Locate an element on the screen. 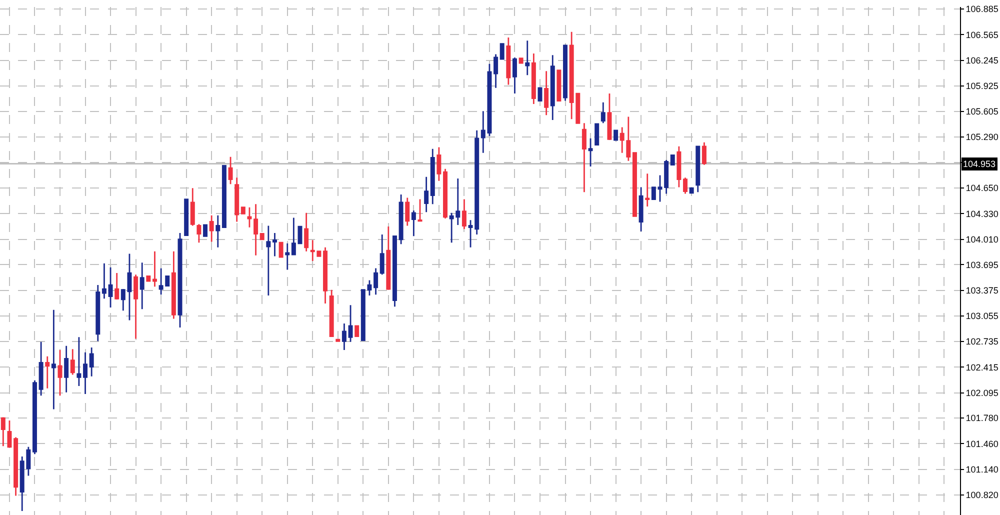 The height and width of the screenshot is (515, 1000). y-tick-label: 102.415 is located at coordinates (982, 367).